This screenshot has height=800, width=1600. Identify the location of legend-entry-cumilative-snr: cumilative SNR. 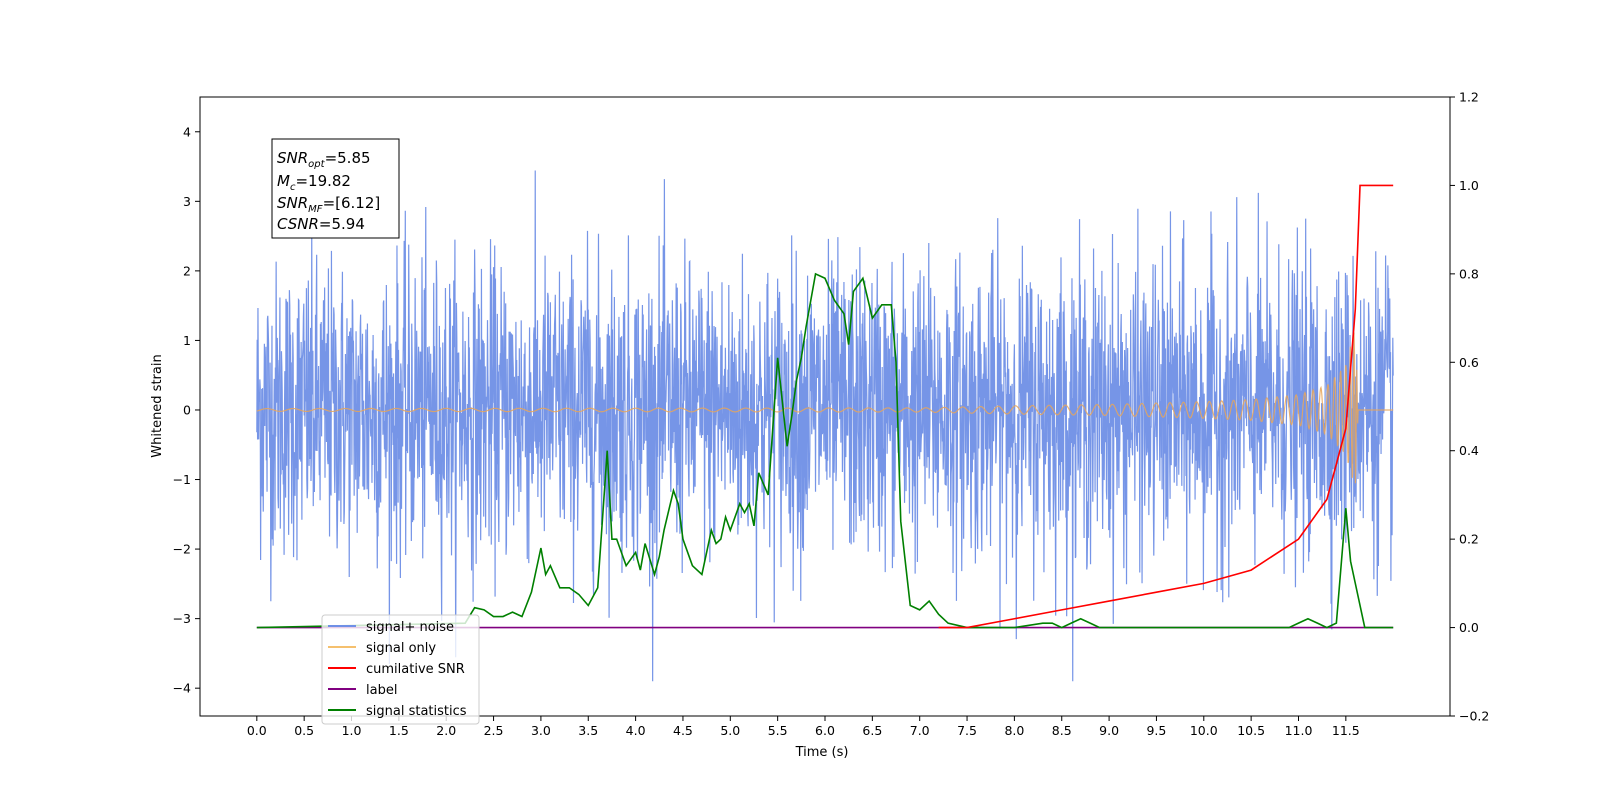
(396, 669).